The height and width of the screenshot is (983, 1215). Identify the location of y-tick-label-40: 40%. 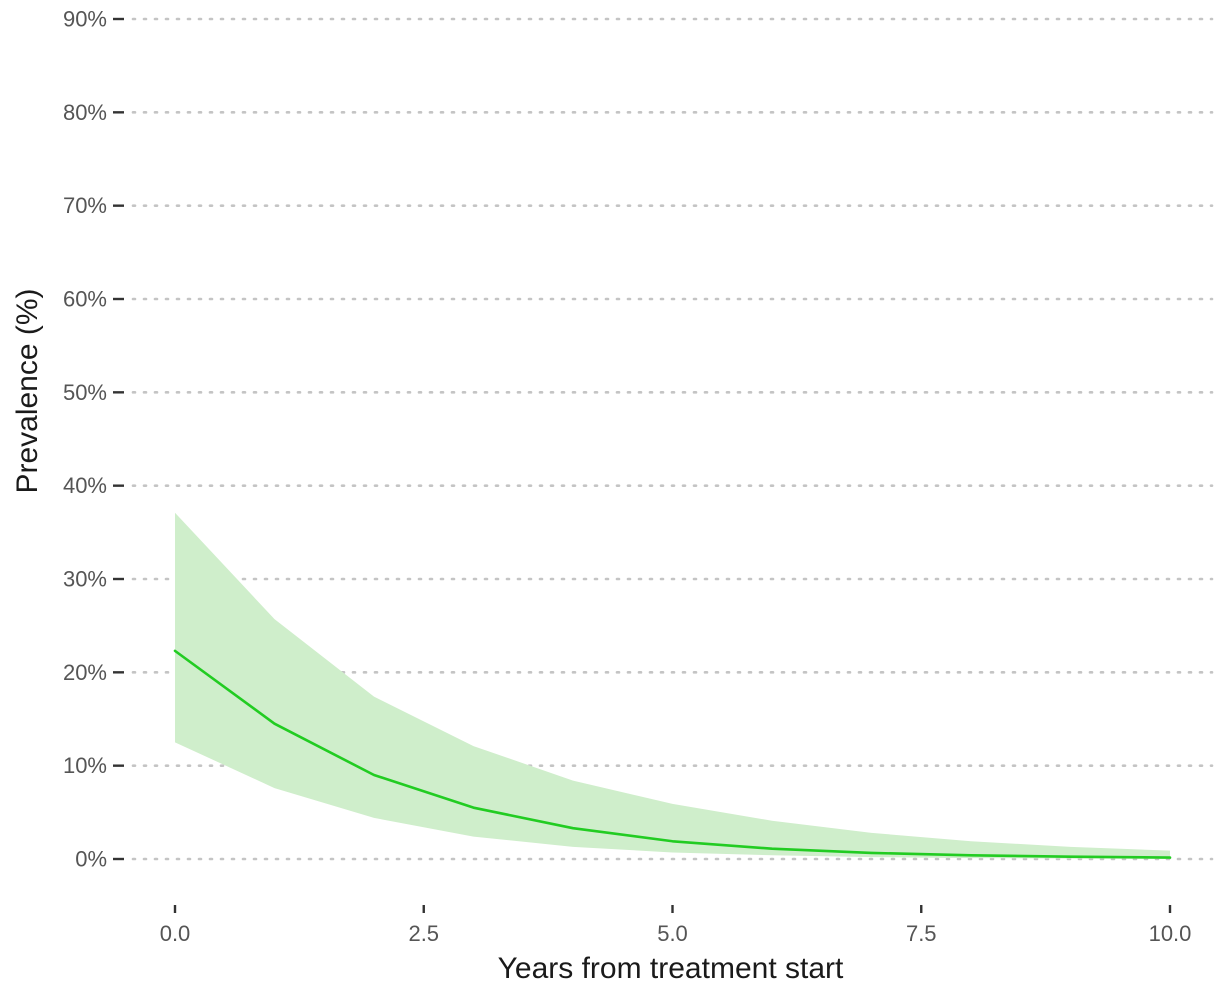
(85, 485).